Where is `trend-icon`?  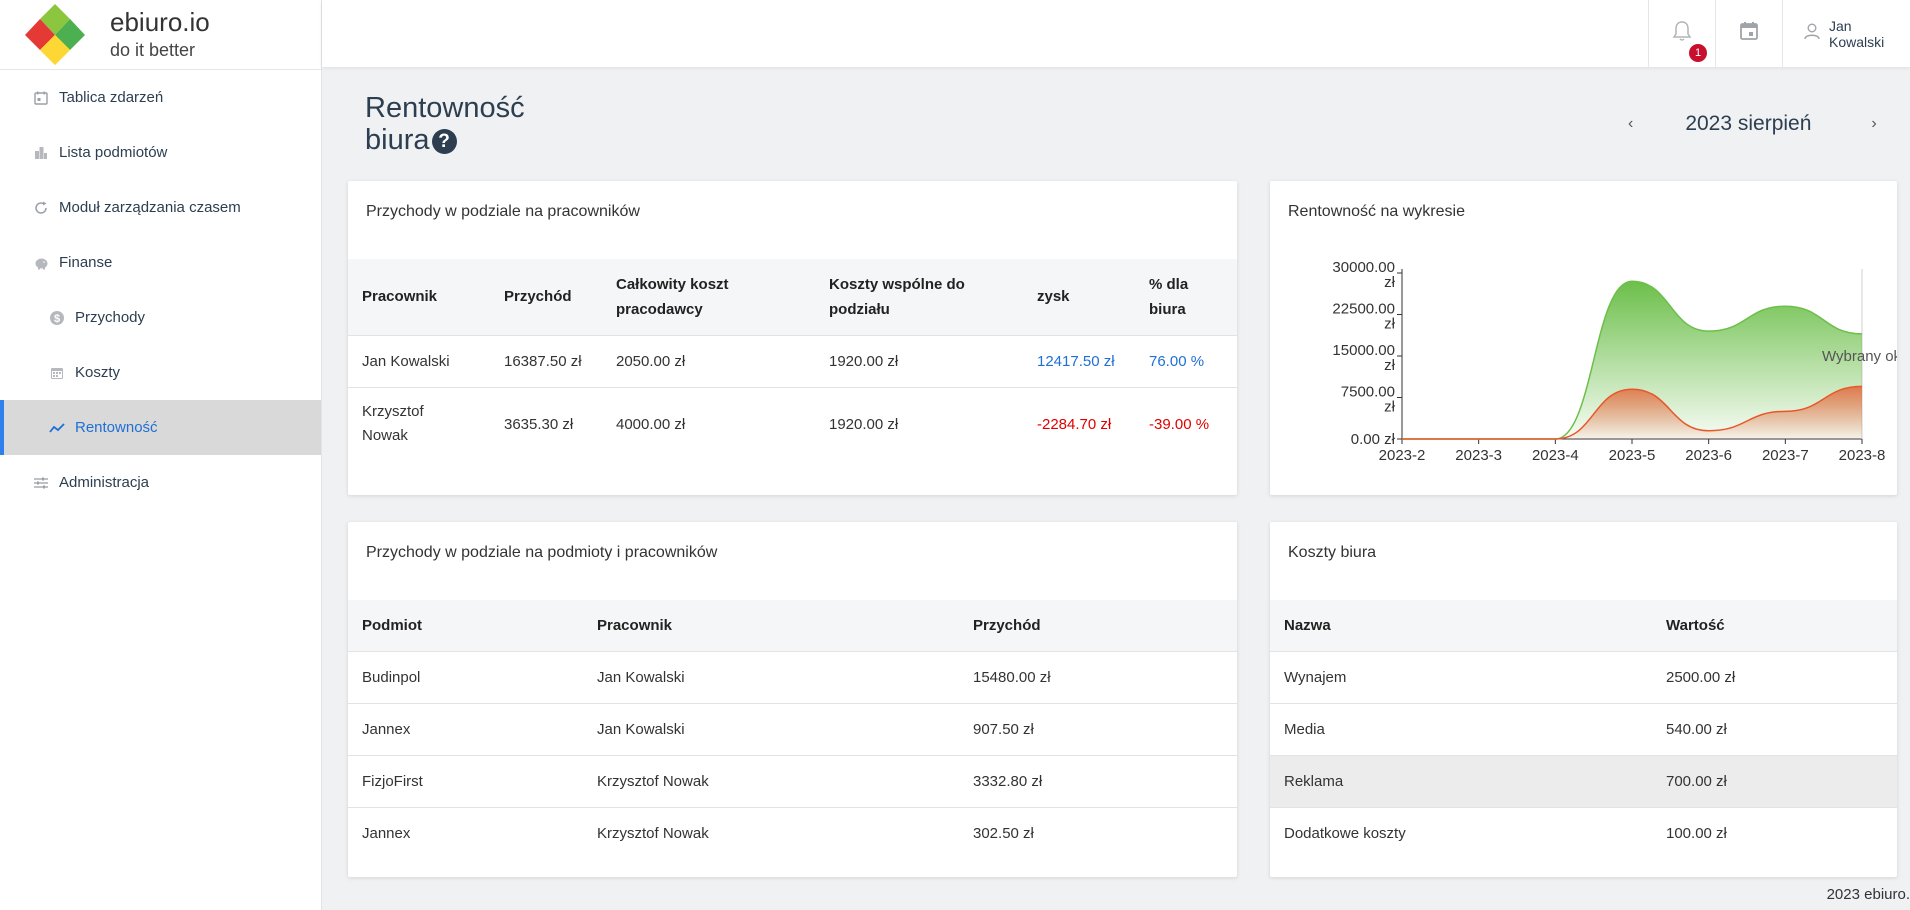 trend-icon is located at coordinates (57, 428).